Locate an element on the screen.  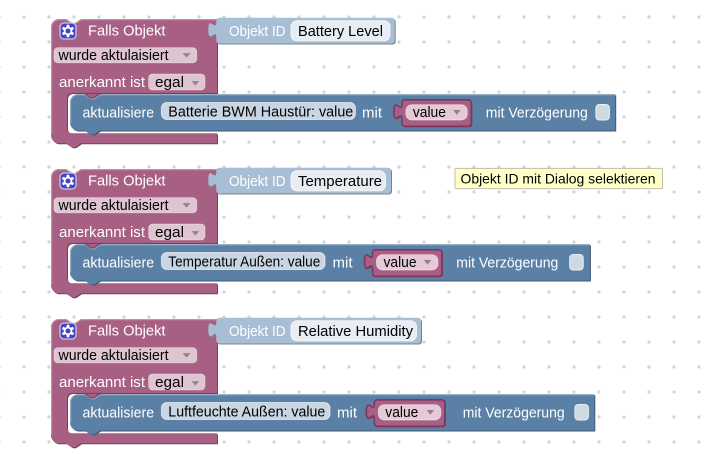
svg-text: Luftfeuchte Außen: value is located at coordinates (246, 413).